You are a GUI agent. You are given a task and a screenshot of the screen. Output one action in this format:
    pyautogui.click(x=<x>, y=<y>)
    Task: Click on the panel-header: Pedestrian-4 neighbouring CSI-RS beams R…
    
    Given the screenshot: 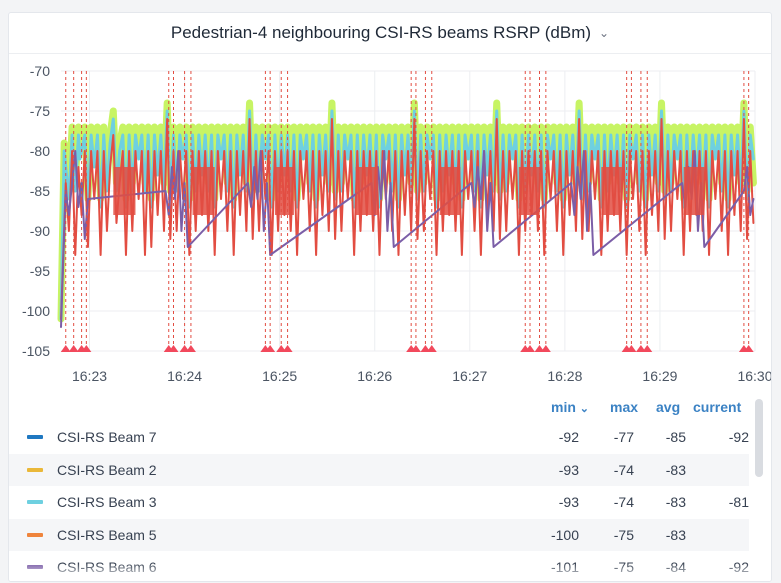 What is the action you would take?
    pyautogui.click(x=390, y=33)
    